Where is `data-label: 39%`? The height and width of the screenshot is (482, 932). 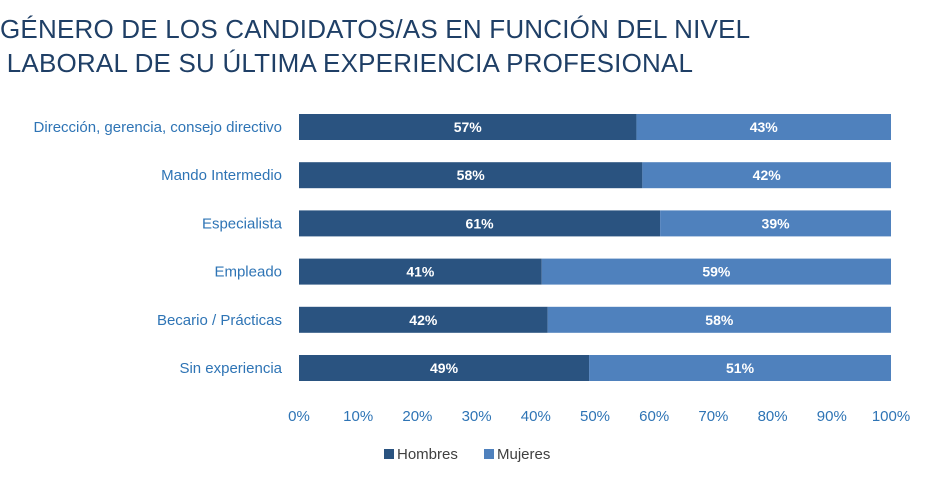
data-label: 39% is located at coordinates (776, 223).